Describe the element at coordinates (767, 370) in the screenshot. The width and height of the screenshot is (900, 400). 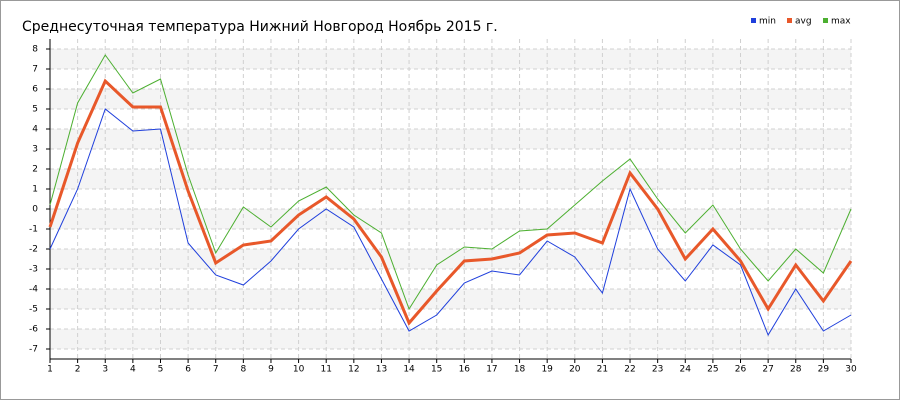
I see `x-tick-label: 27` at that location.